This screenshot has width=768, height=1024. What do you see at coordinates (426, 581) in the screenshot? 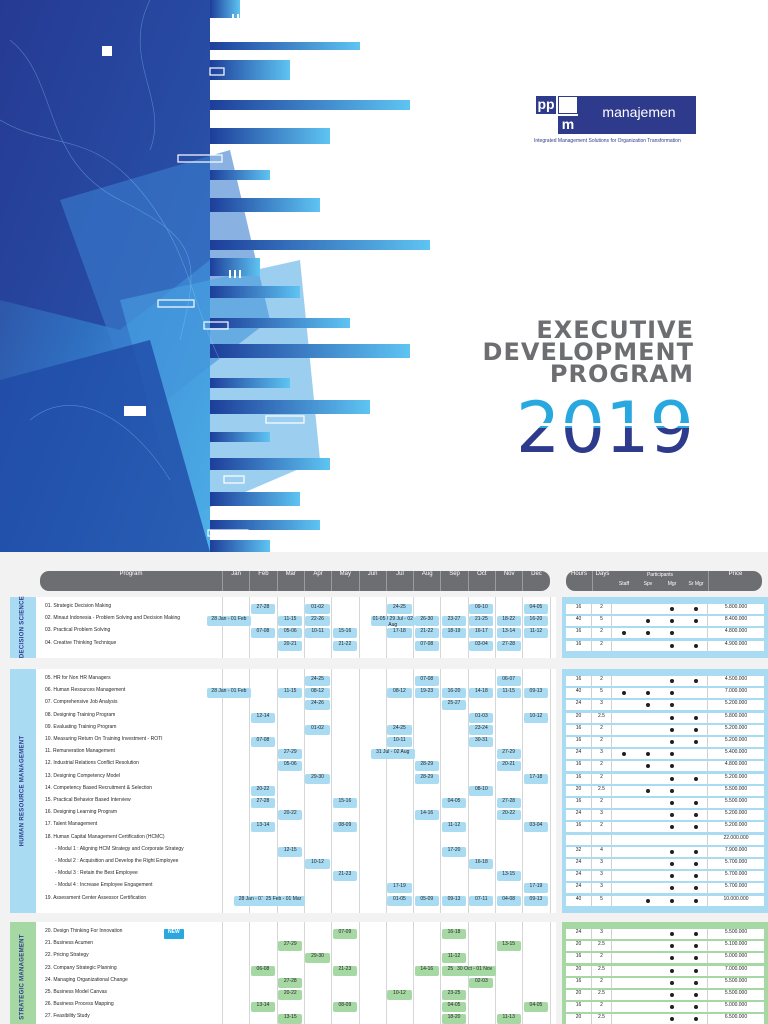
I see `header-month-aug: Aug` at bounding box center [426, 581].